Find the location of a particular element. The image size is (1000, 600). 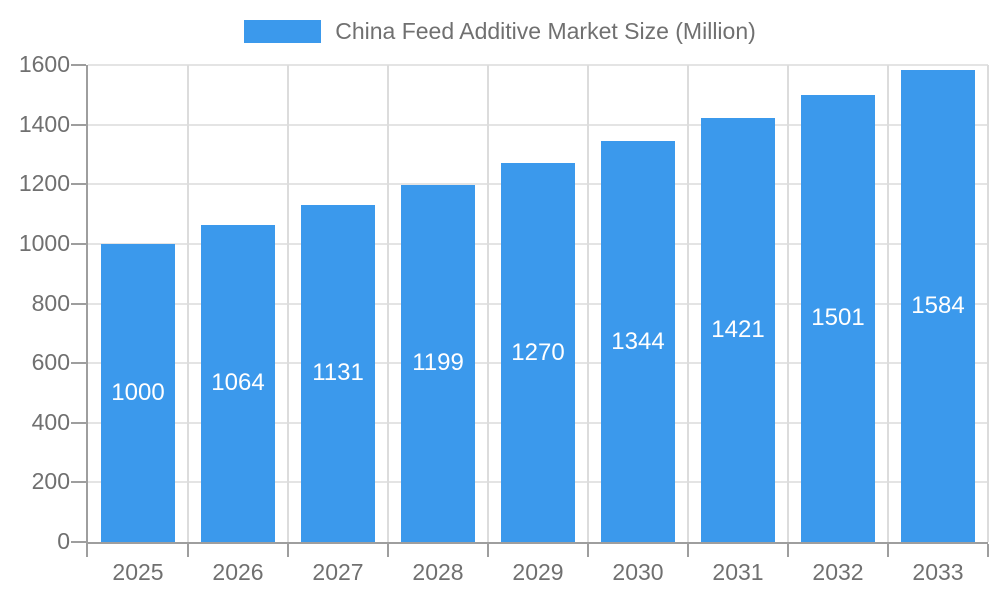

y-axis-tick-label: 1200 is located at coordinates (44, 183).